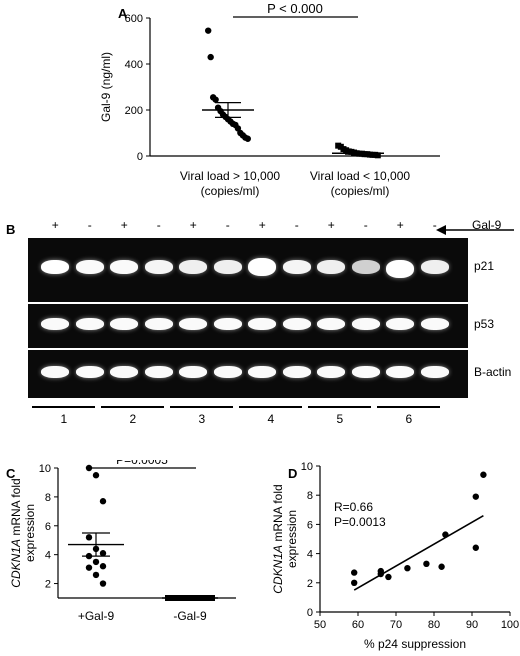  Describe the element at coordinates (48, 585) in the screenshot. I see `y-tick-label: 2` at that location.